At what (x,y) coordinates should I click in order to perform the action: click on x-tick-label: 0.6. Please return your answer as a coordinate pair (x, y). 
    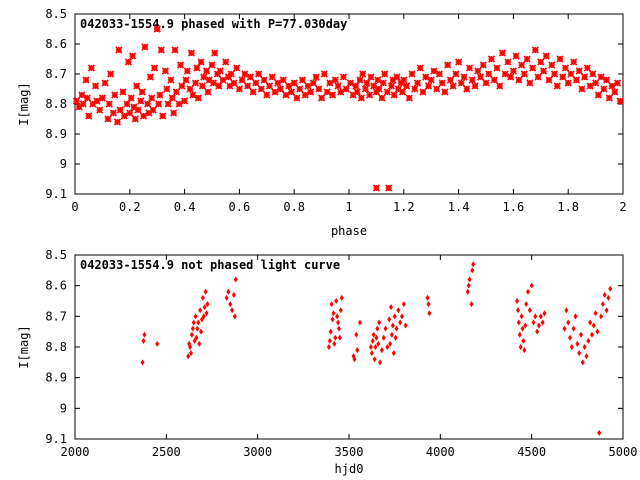
    Looking at the image, I should click on (240, 207).